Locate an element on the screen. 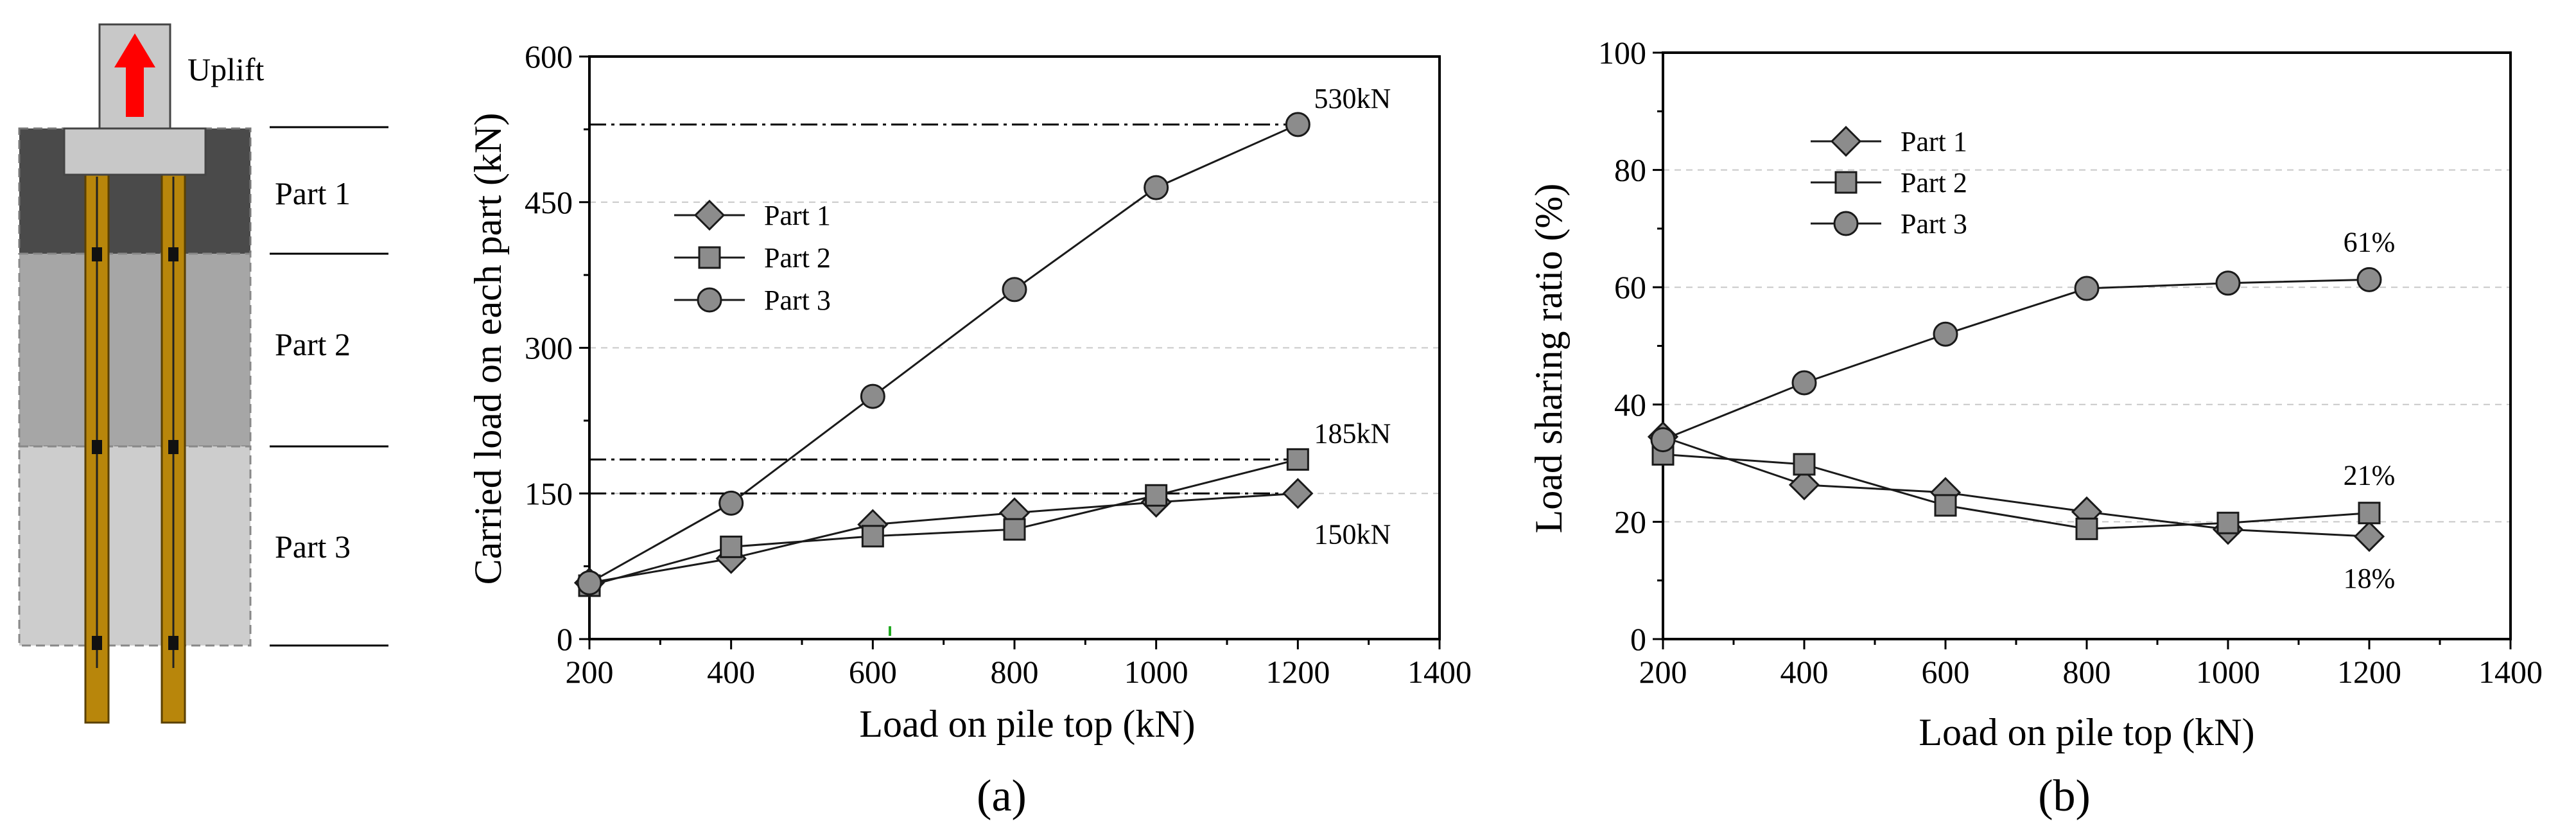 This screenshot has height=826, width=2576. pile-schematic: Uplift Part 1 Part 2 Part 3 is located at coordinates (203, 373).